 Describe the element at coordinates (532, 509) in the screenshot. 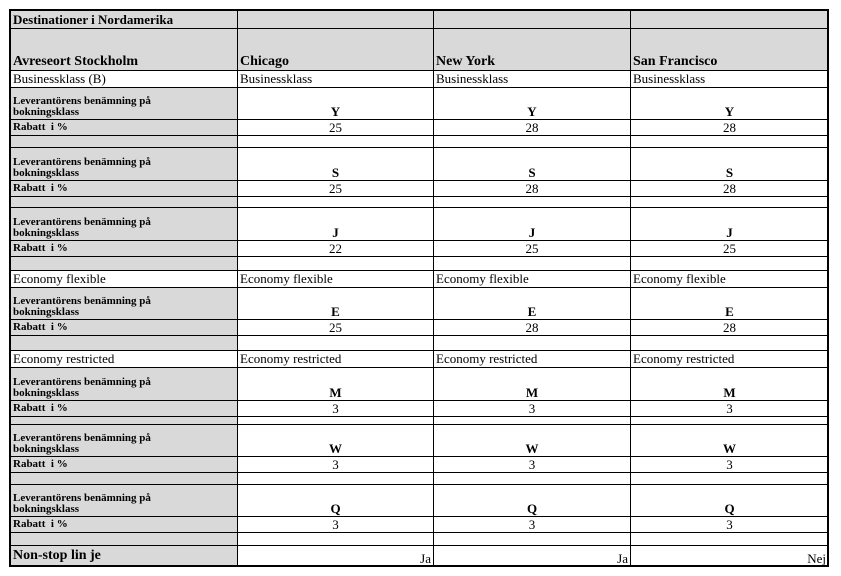

I see `cell-text: Q` at that location.